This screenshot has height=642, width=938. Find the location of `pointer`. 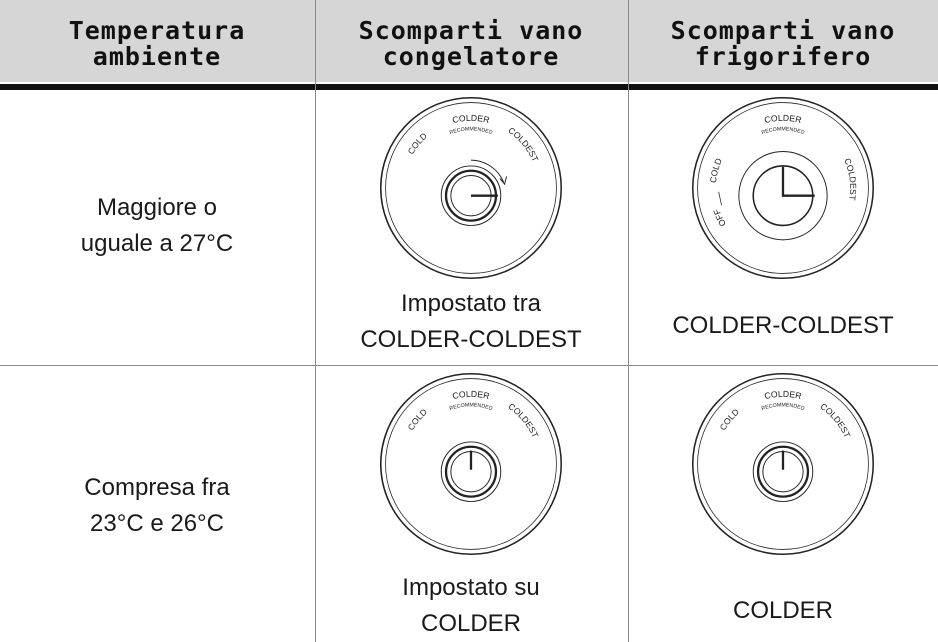

pointer is located at coordinates (798, 181).